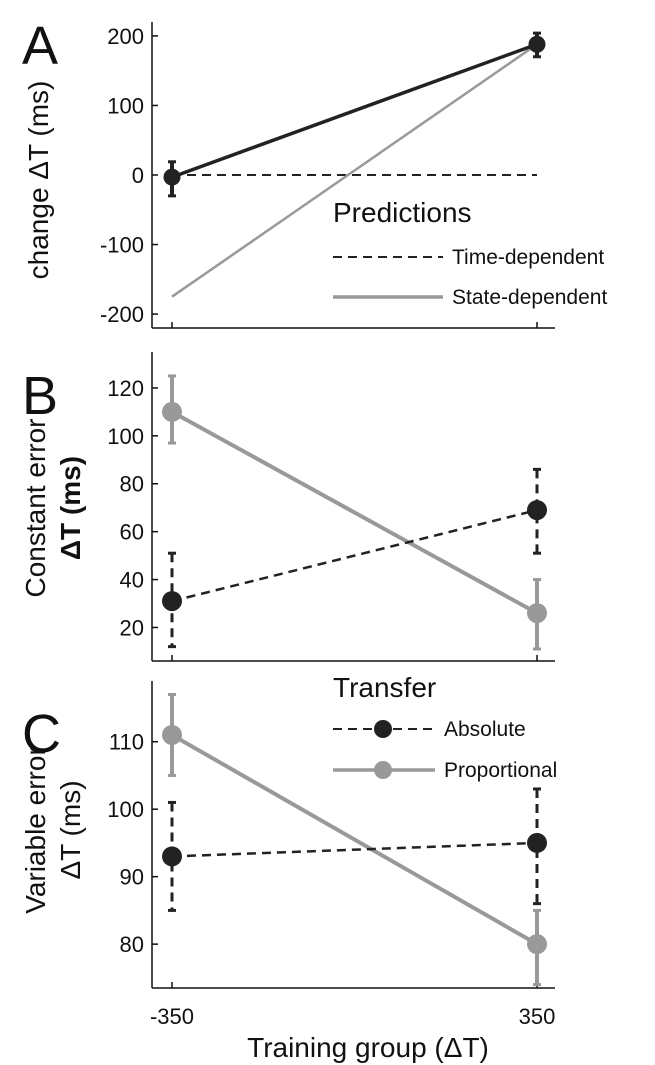  I want to click on state-dependent-line, so click(354, 170).